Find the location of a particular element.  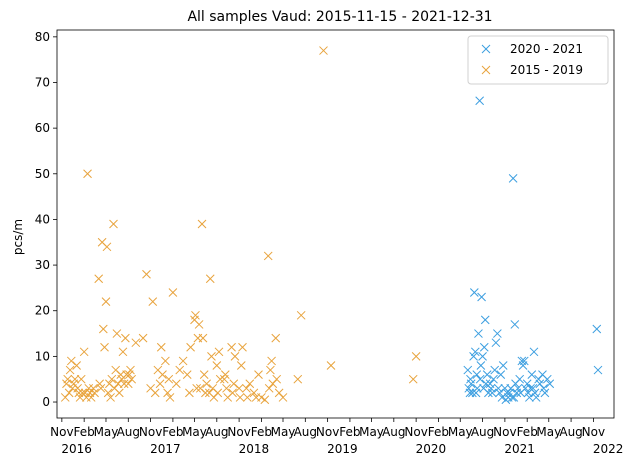

legend-marker is located at coordinates (486, 70).